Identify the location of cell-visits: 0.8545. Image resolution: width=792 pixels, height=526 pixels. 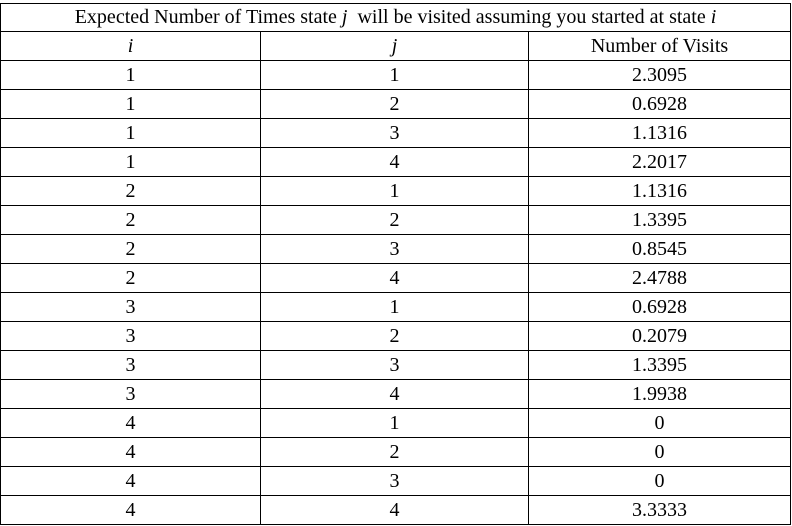
(659, 249).